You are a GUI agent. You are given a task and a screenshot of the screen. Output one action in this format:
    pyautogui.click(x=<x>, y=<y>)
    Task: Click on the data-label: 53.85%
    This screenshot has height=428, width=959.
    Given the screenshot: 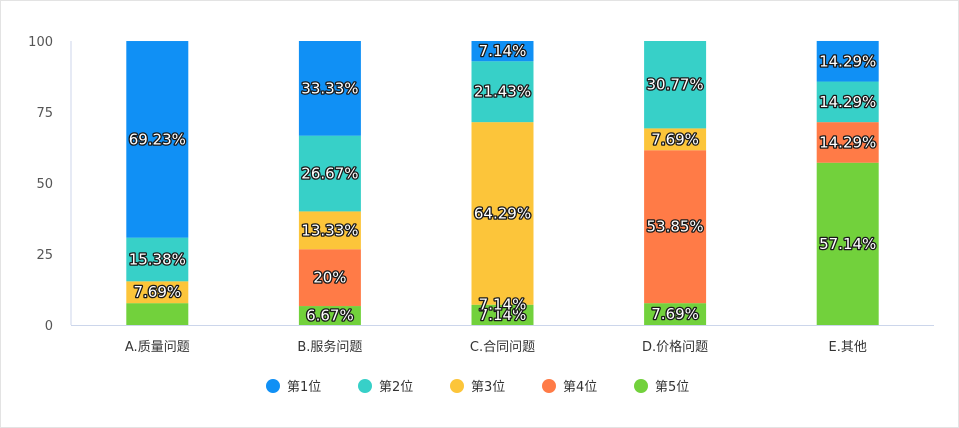 What is the action you would take?
    pyautogui.click(x=674, y=227)
    